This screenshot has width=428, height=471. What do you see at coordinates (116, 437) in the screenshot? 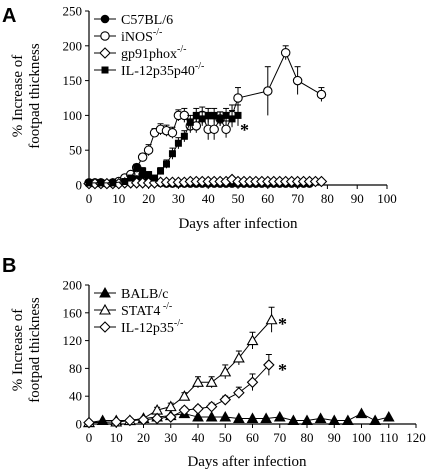
I see `x-tick-label: 10` at bounding box center [116, 437].